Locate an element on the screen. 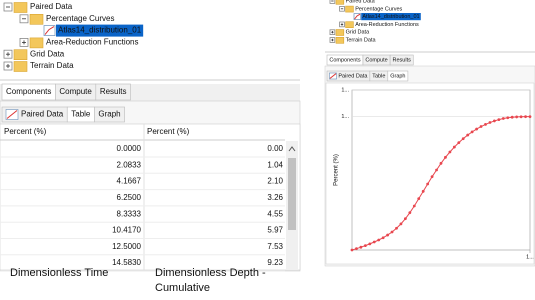 The height and width of the screenshot is (300, 535). cell: 2.0833 is located at coordinates (129, 164).